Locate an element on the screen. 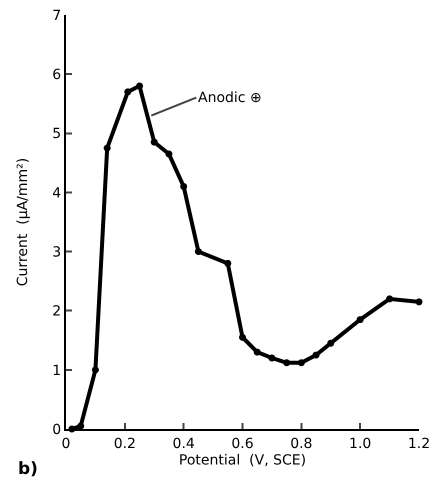 The width and height of the screenshot is (431, 485). y-tick-label: 4 is located at coordinates (57, 193).